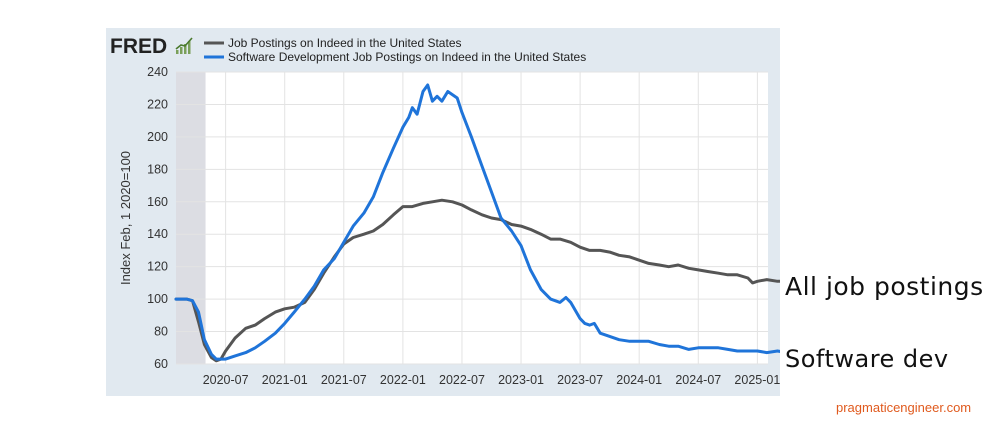  Describe the element at coordinates (125, 218) in the screenshot. I see `y-axis-title: Index Feb, 1 2020=100` at that location.